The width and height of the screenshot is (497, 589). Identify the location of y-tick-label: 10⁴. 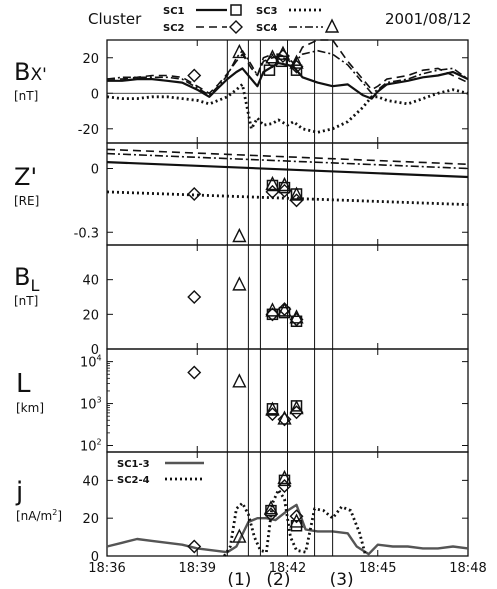
(91, 362).